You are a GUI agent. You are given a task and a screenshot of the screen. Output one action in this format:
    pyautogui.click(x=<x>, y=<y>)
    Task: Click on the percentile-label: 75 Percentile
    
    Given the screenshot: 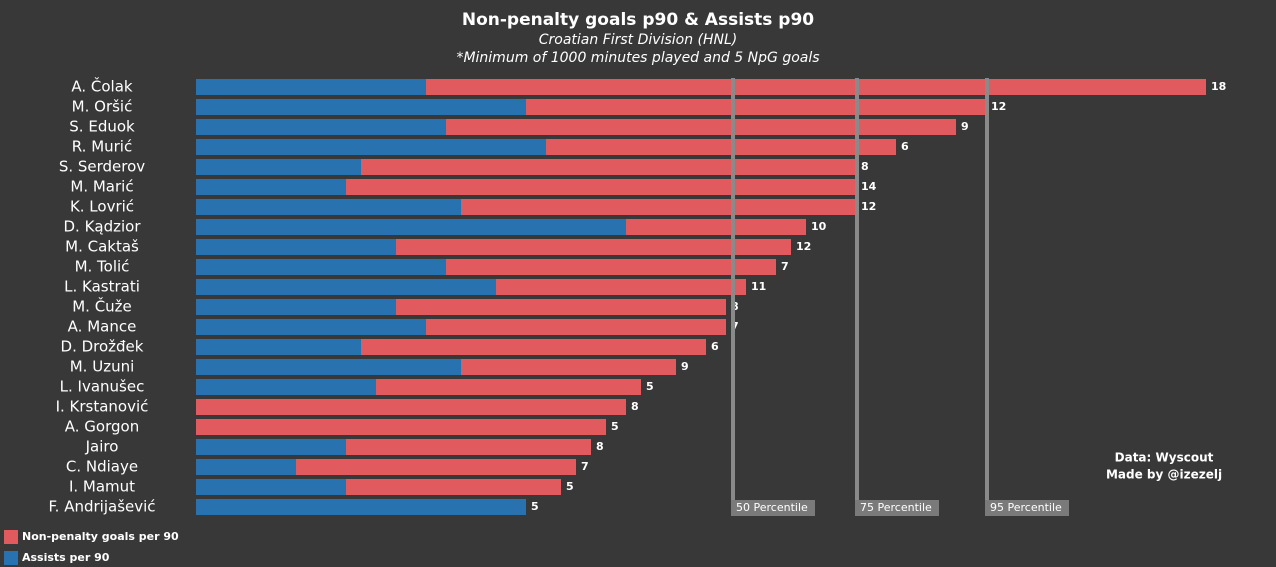 What is the action you would take?
    pyautogui.click(x=896, y=507)
    